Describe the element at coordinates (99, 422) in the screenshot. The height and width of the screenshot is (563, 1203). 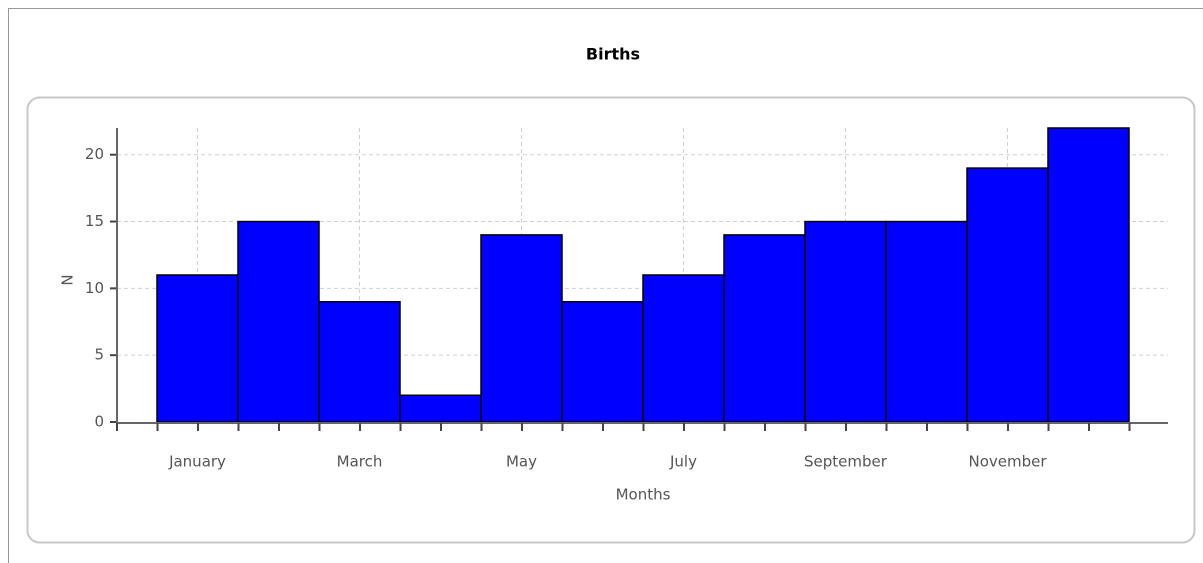
I see `y-tick-label: 0` at that location.